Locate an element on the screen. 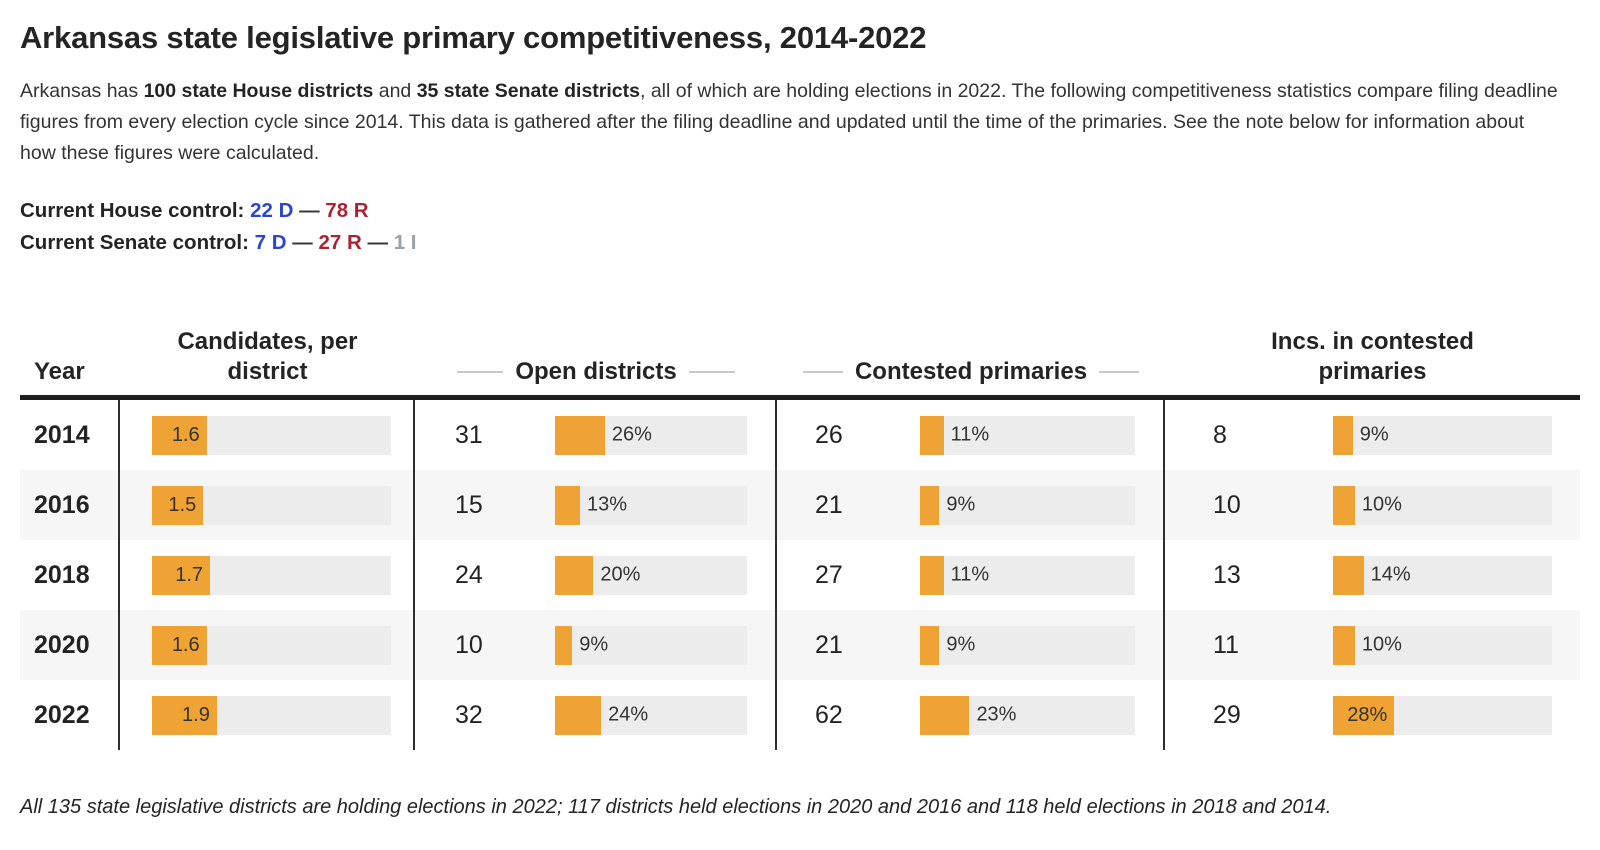 The image size is (1600, 850). col-header-open-districts: Open districts is located at coordinates (596, 372).